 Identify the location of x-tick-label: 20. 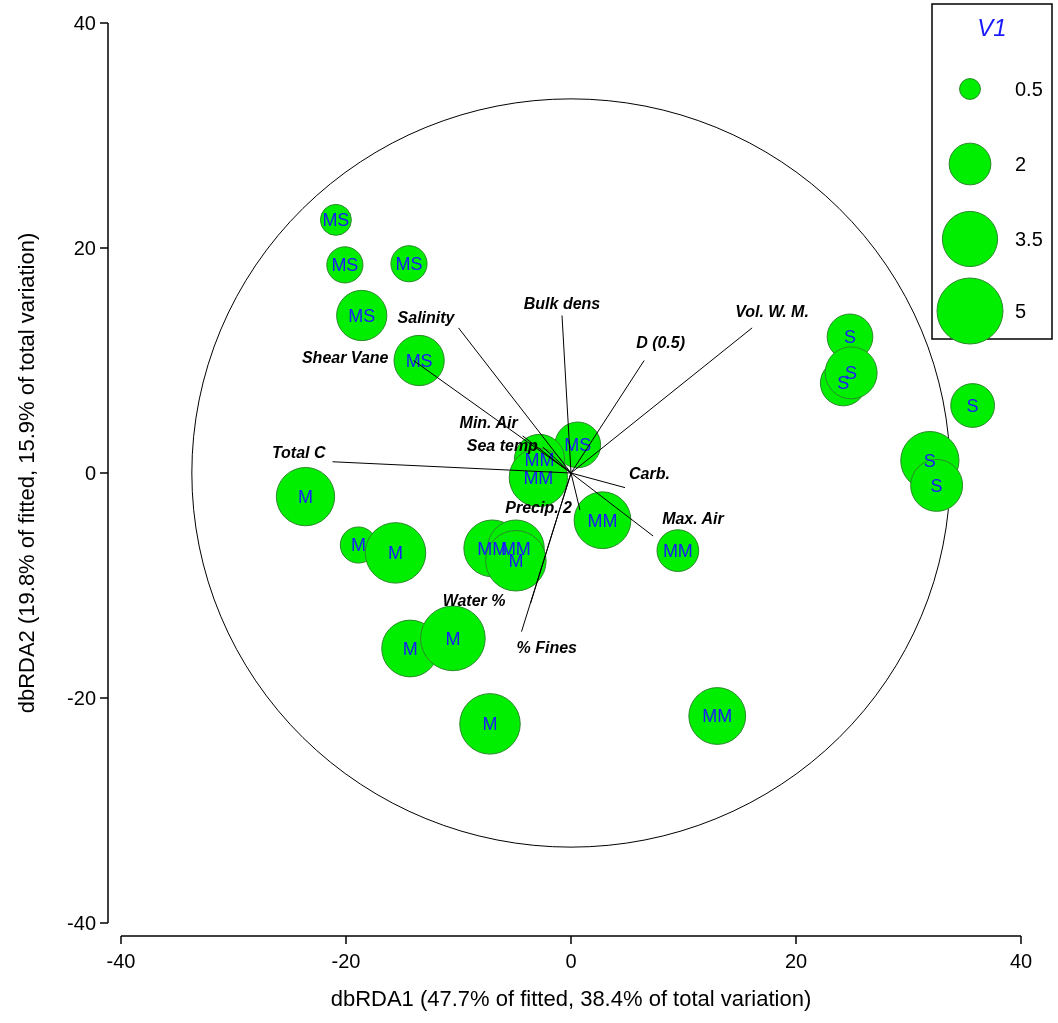
(796, 961).